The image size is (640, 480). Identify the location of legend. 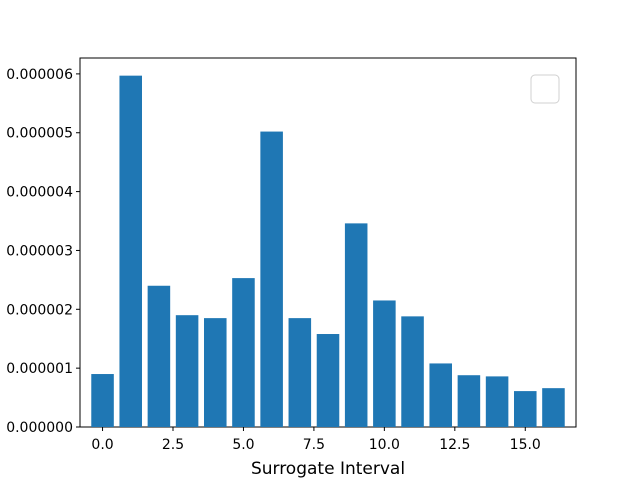
(545, 89).